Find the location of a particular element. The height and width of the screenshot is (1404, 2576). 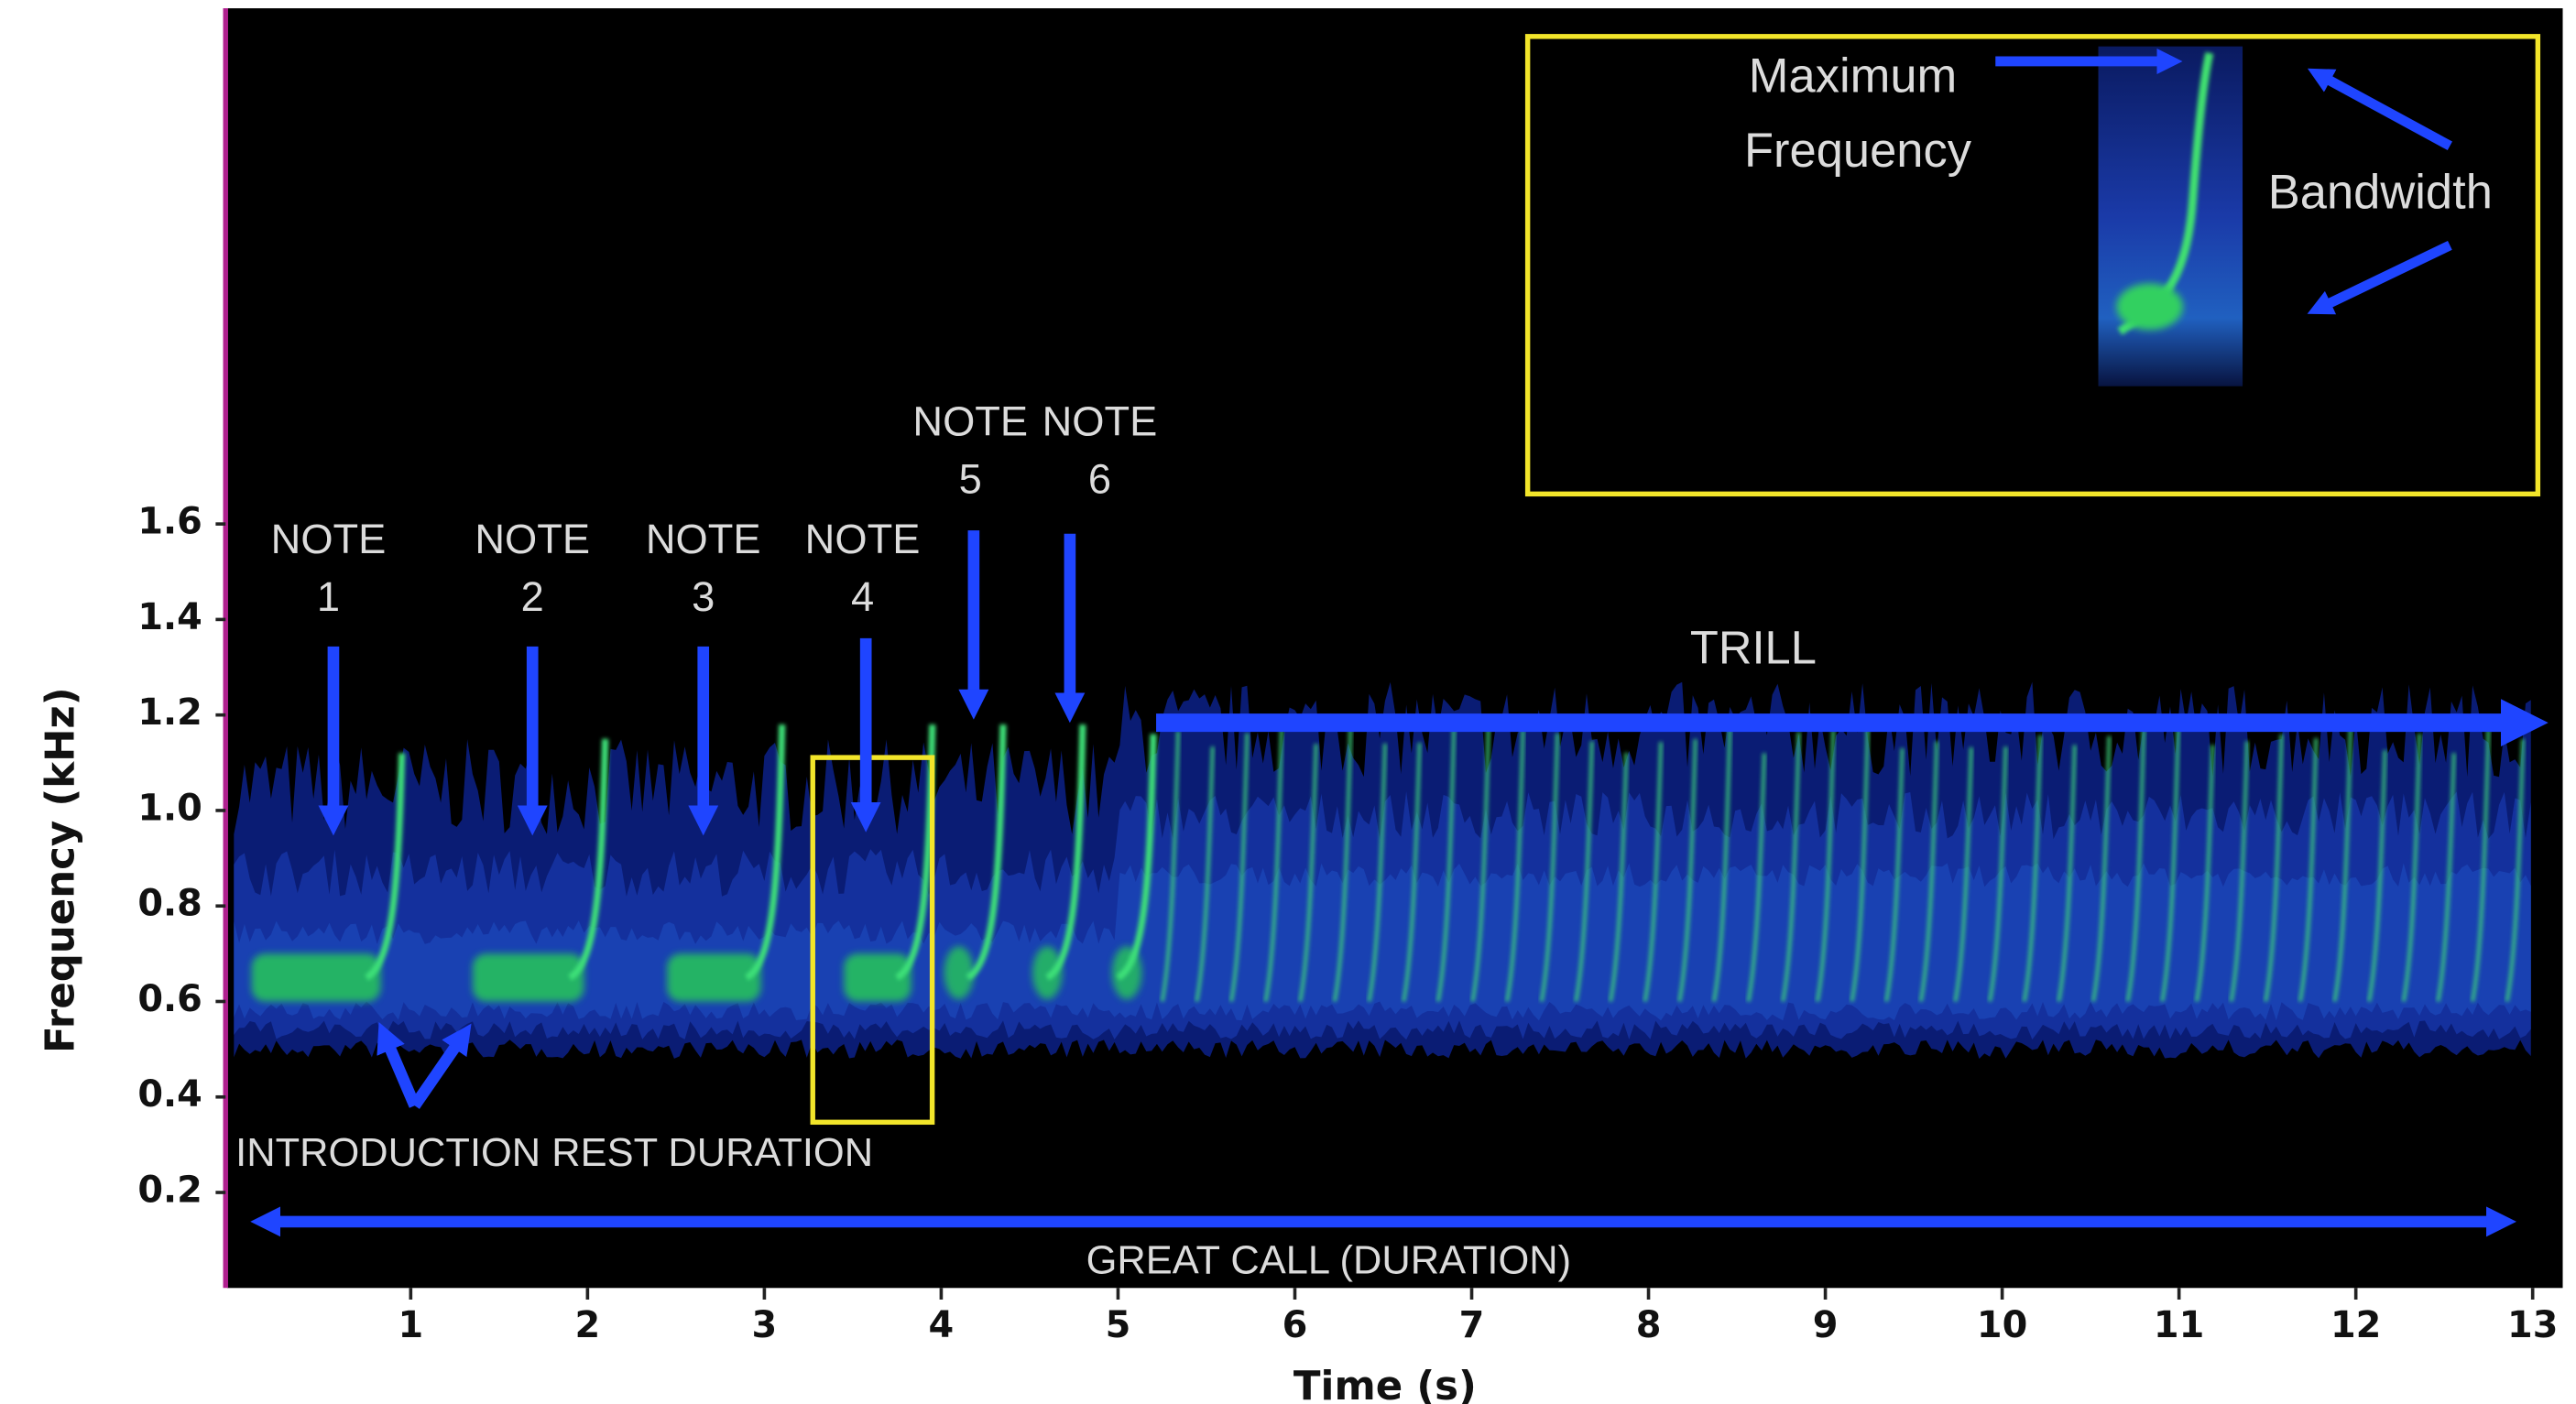

x-tick-label: 9 is located at coordinates (1826, 1325).